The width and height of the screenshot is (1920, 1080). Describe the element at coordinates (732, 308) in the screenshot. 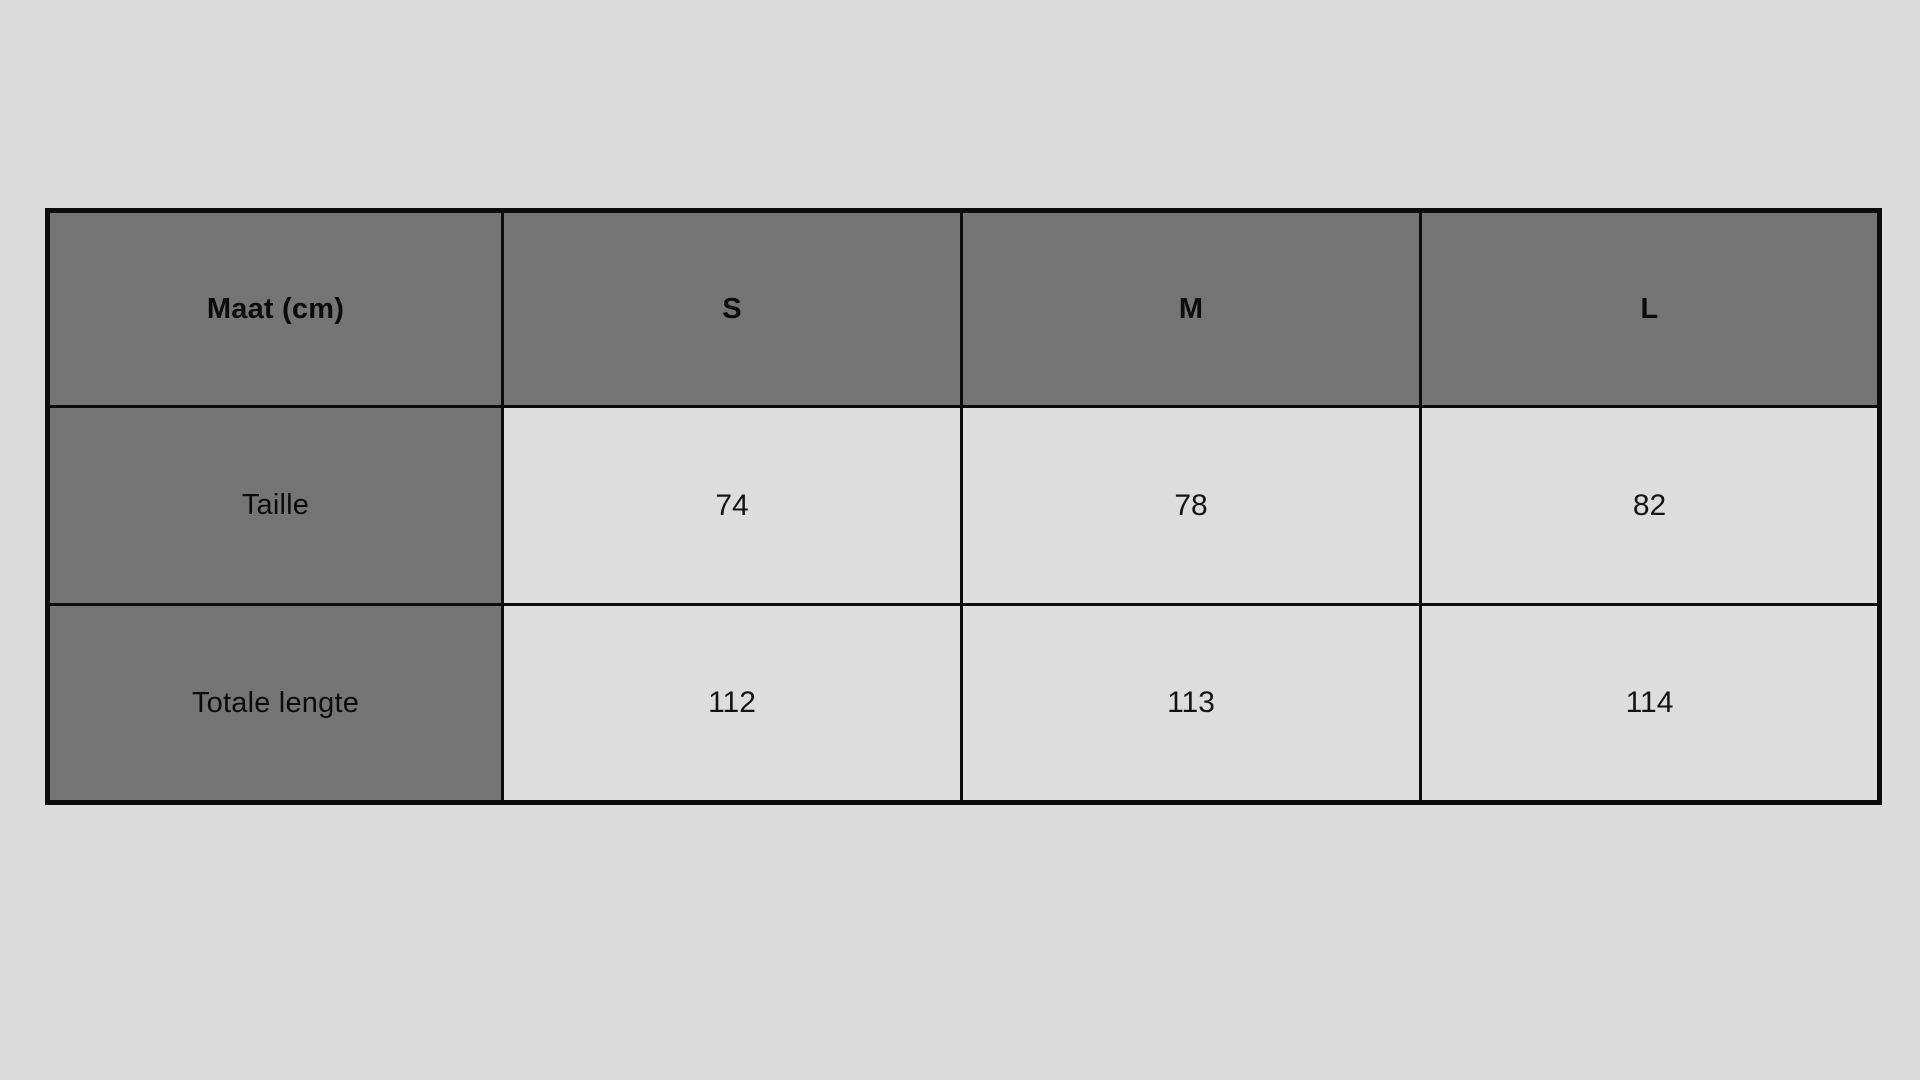

I see `header-cell-size-s: S` at that location.